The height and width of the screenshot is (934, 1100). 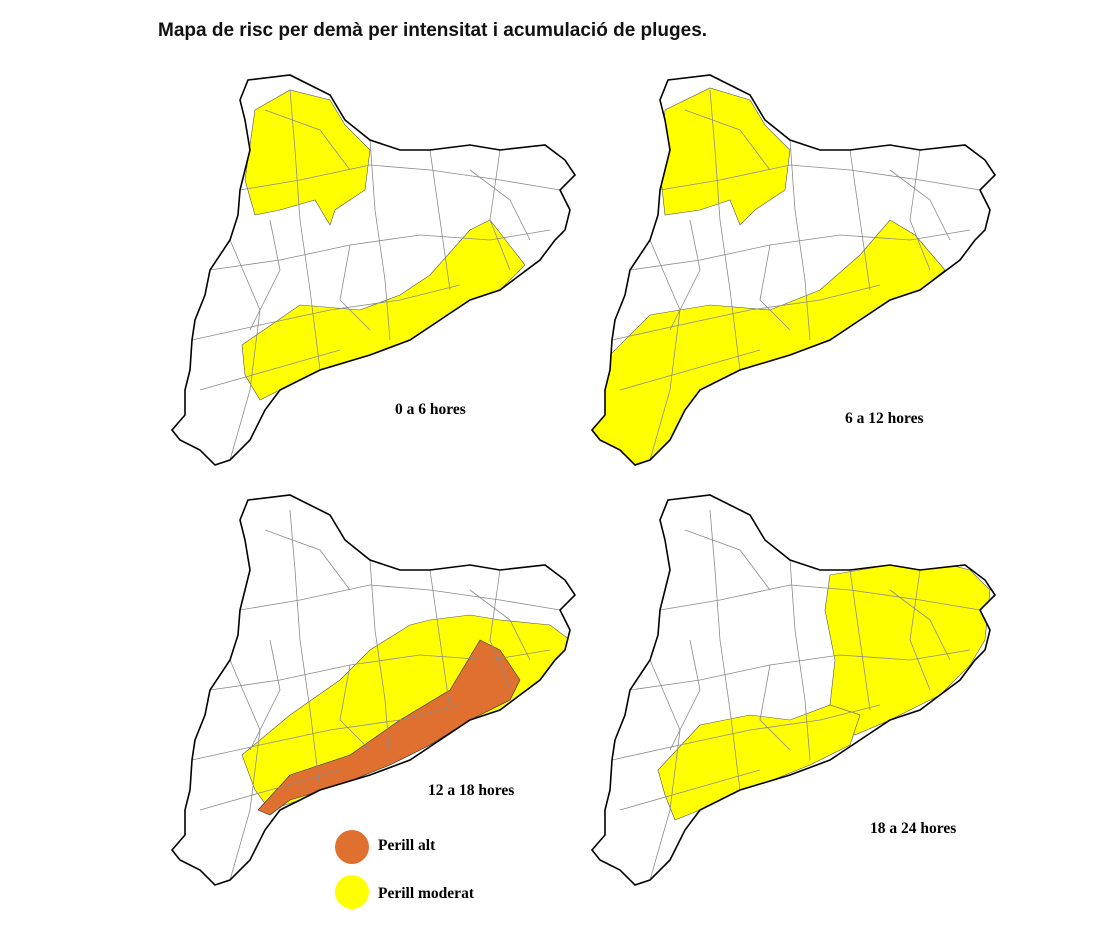 What do you see at coordinates (405, 869) in the screenshot?
I see `legend: Perill alt Perill moderat` at bounding box center [405, 869].